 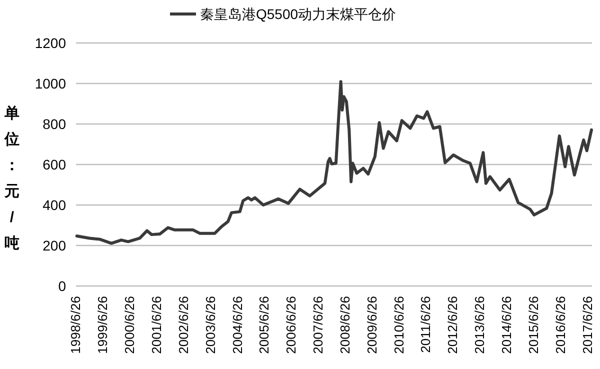 What do you see at coordinates (480, 325) in the screenshot?
I see `x-tick-label: 2013/6/26` at bounding box center [480, 325].